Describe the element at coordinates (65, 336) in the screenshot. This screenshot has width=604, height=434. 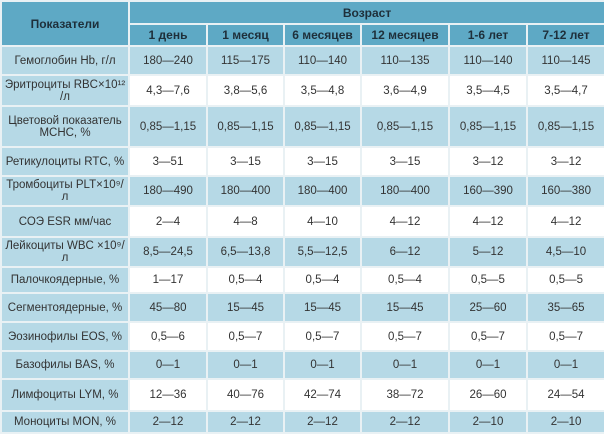
I see `row-label: Эозинофилы EOS, %` at that location.